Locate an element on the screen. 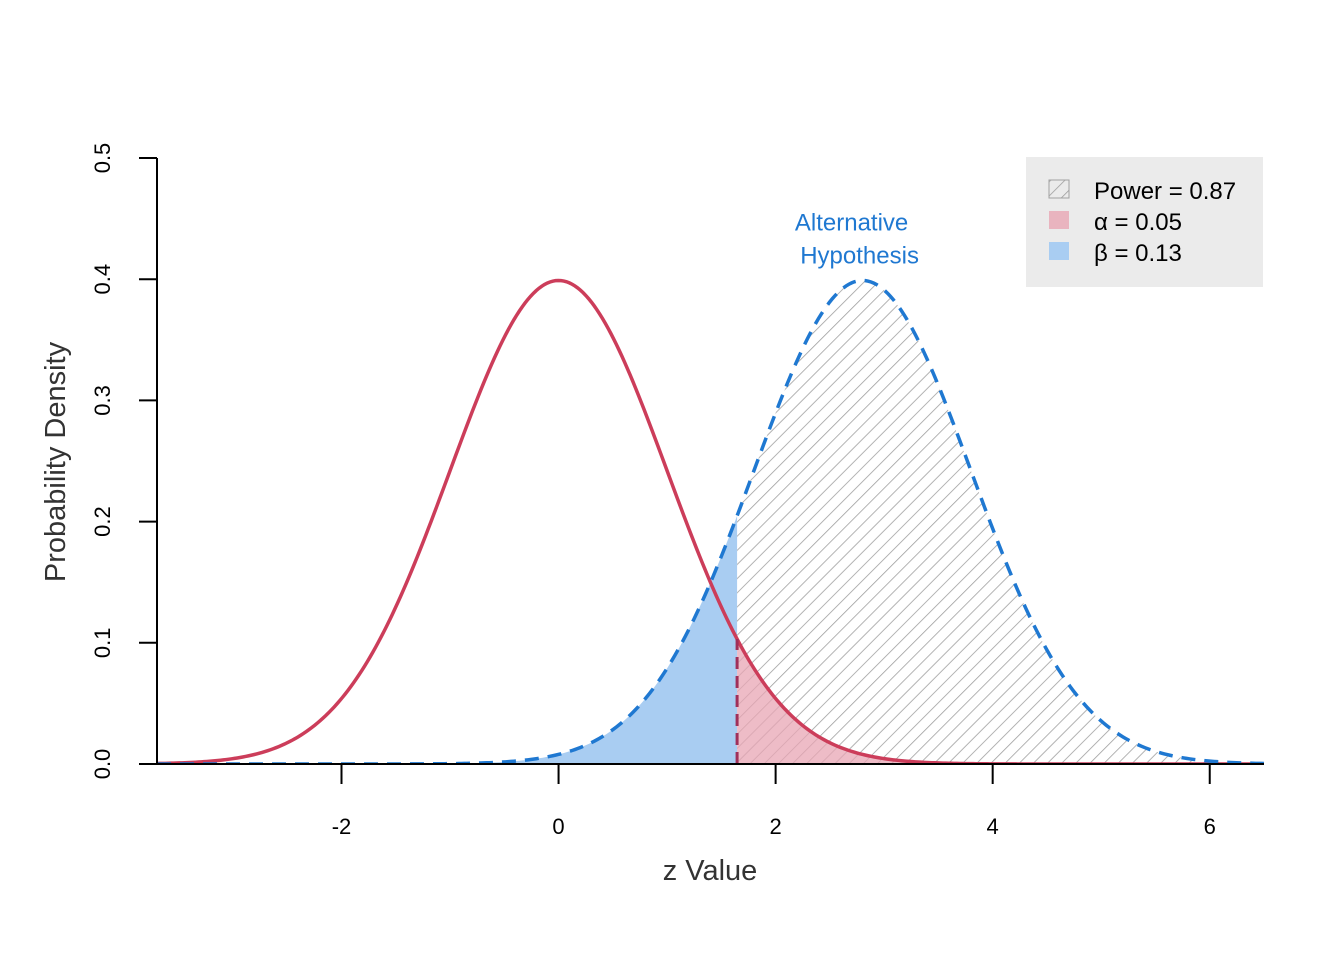 The width and height of the screenshot is (1344, 960). x-tick-label: 2 is located at coordinates (775, 826).